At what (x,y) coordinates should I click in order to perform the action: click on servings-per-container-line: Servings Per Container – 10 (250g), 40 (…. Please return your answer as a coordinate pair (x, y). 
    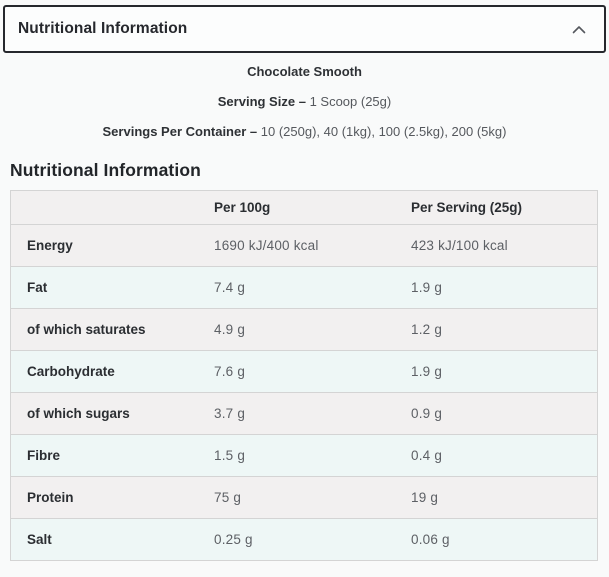
    Looking at the image, I should click on (304, 132).